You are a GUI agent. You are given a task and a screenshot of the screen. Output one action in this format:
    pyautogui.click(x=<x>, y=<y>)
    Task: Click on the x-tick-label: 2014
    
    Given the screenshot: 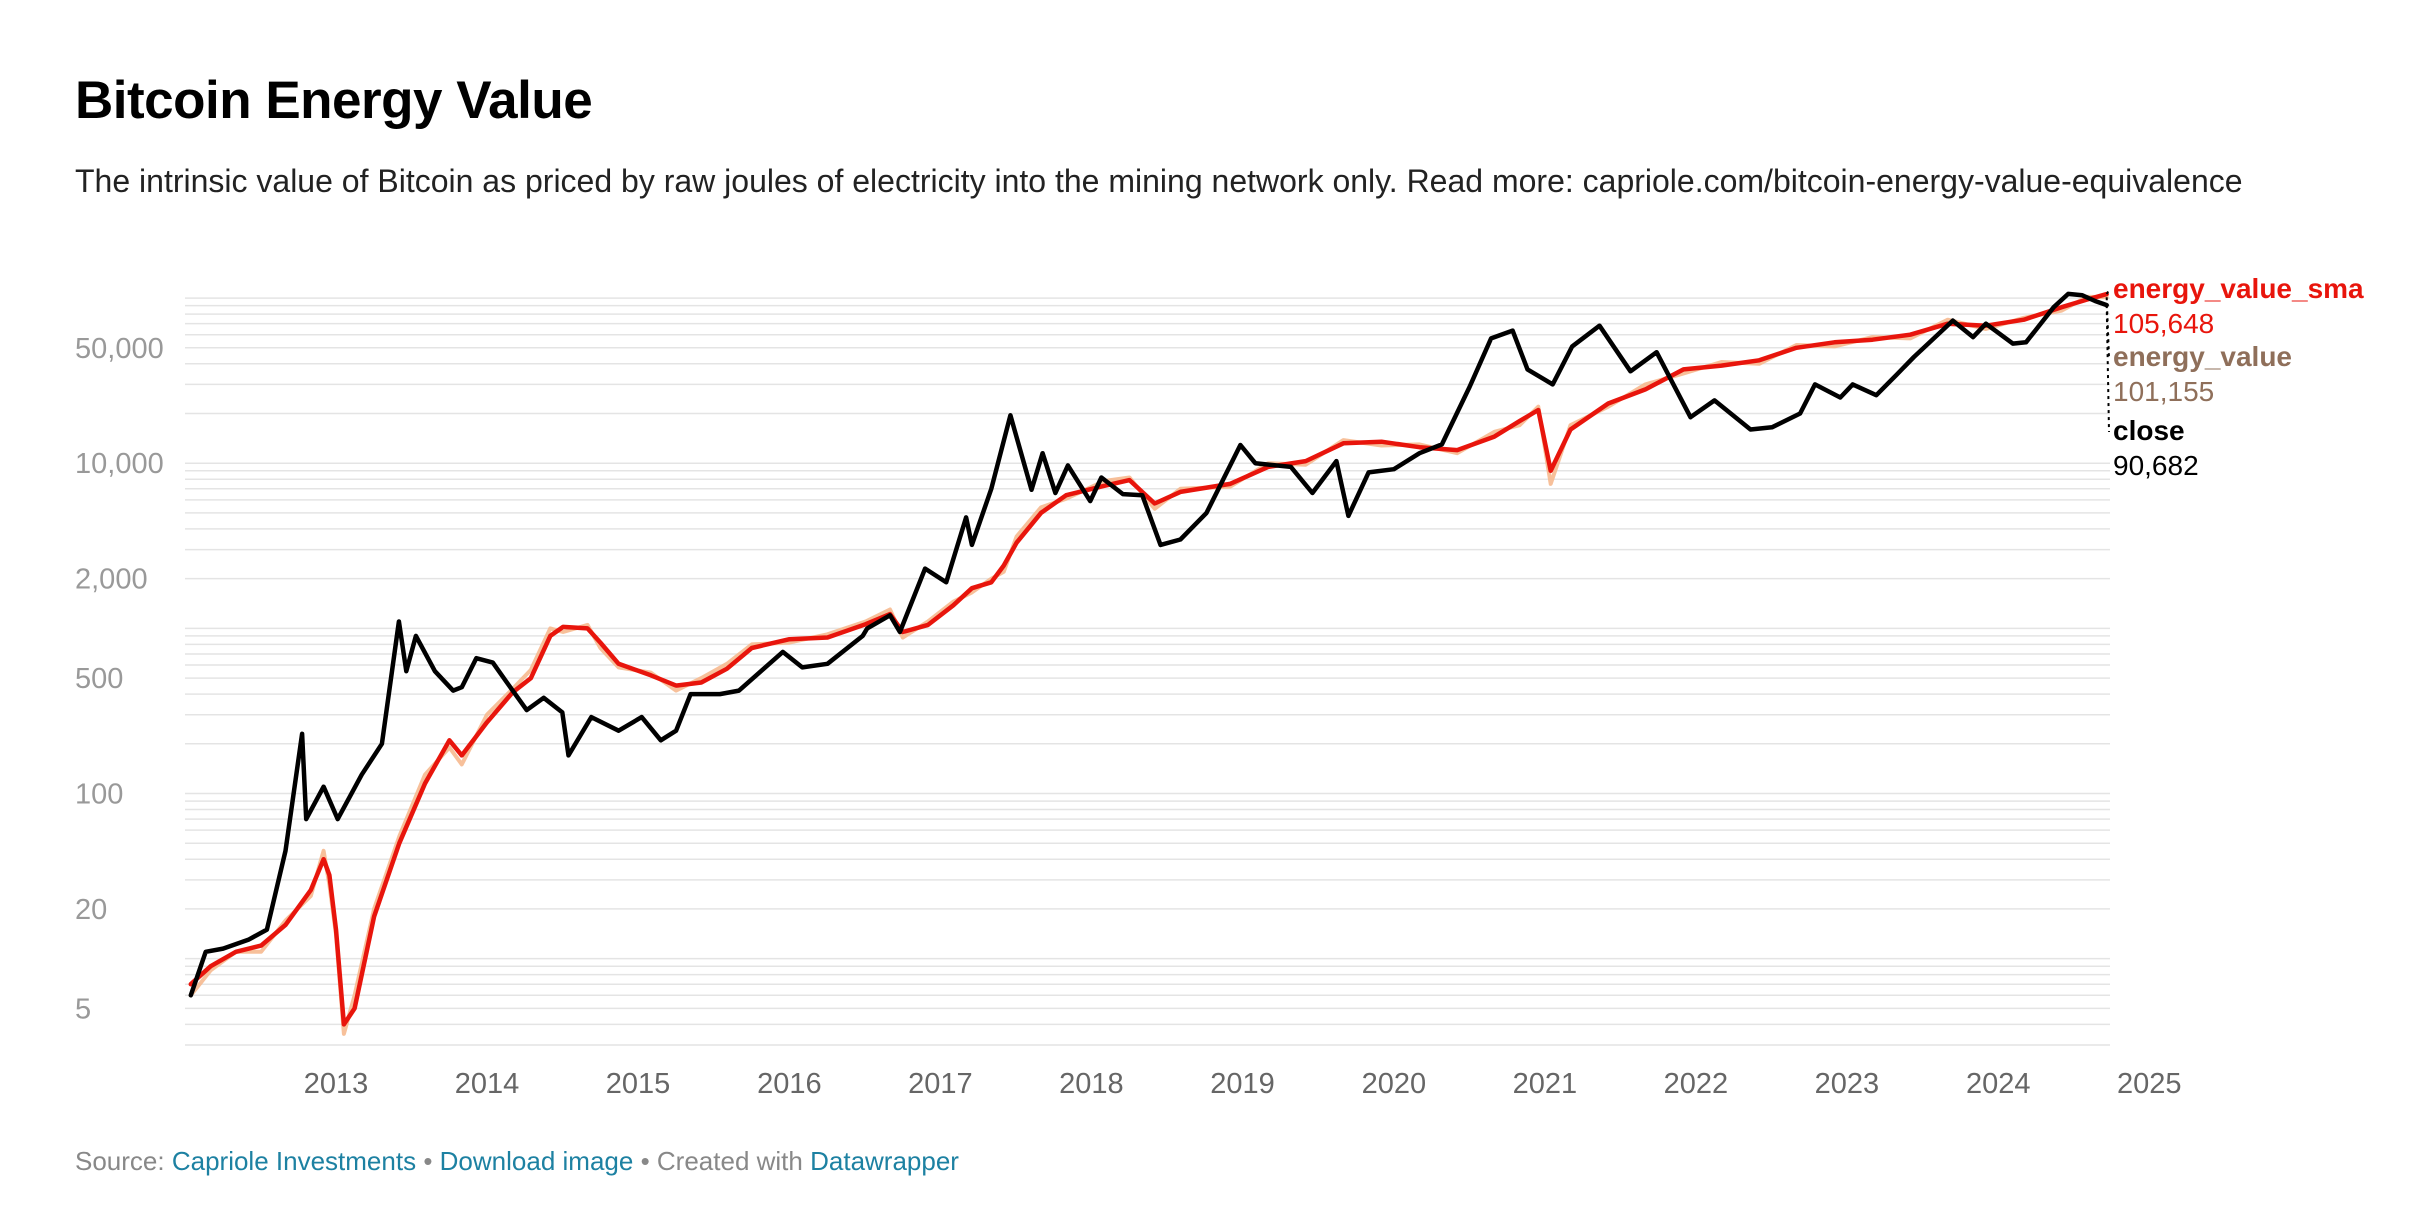 What is the action you would take?
    pyautogui.click(x=487, y=1084)
    